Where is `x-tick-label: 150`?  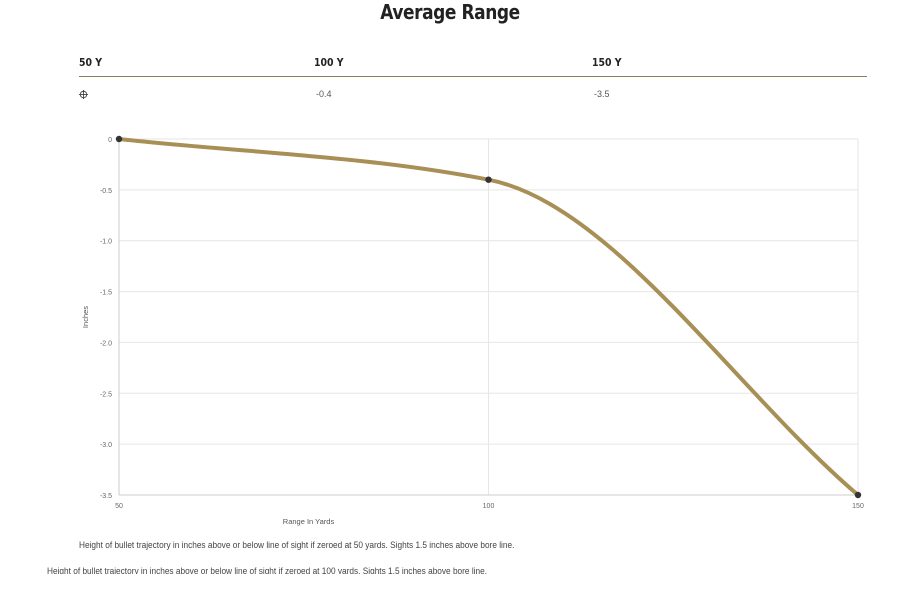
x-tick-label: 150 is located at coordinates (858, 506).